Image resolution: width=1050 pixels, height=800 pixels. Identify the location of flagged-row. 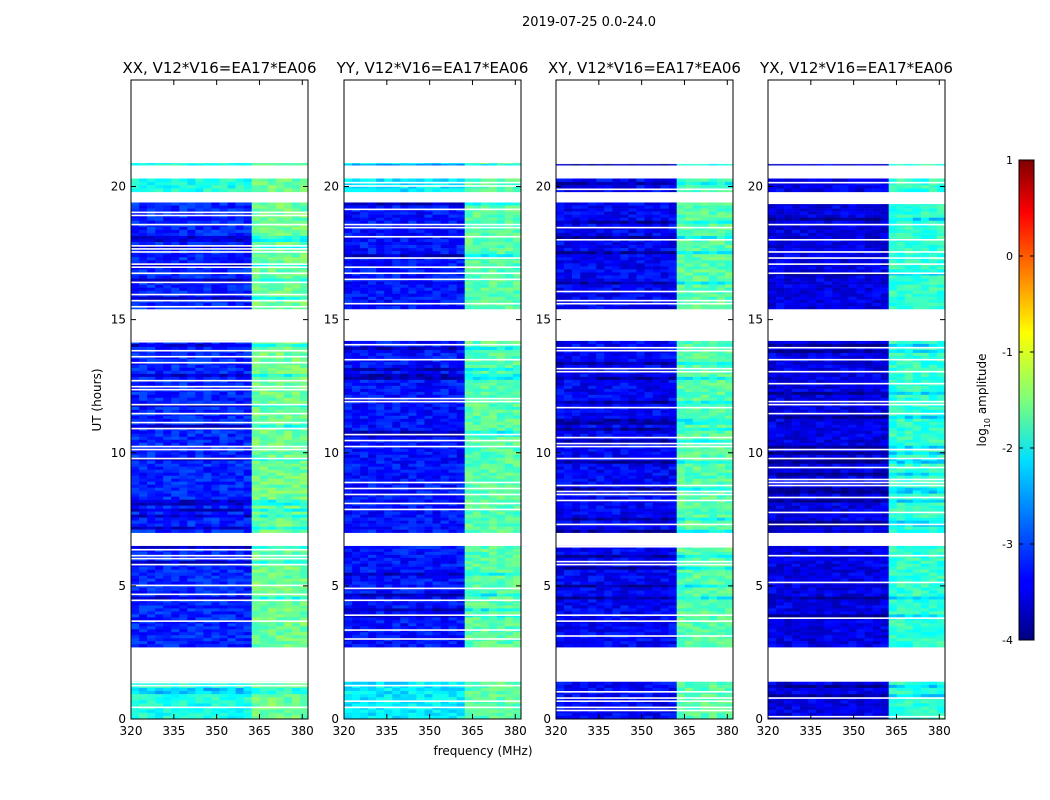
(219, 249).